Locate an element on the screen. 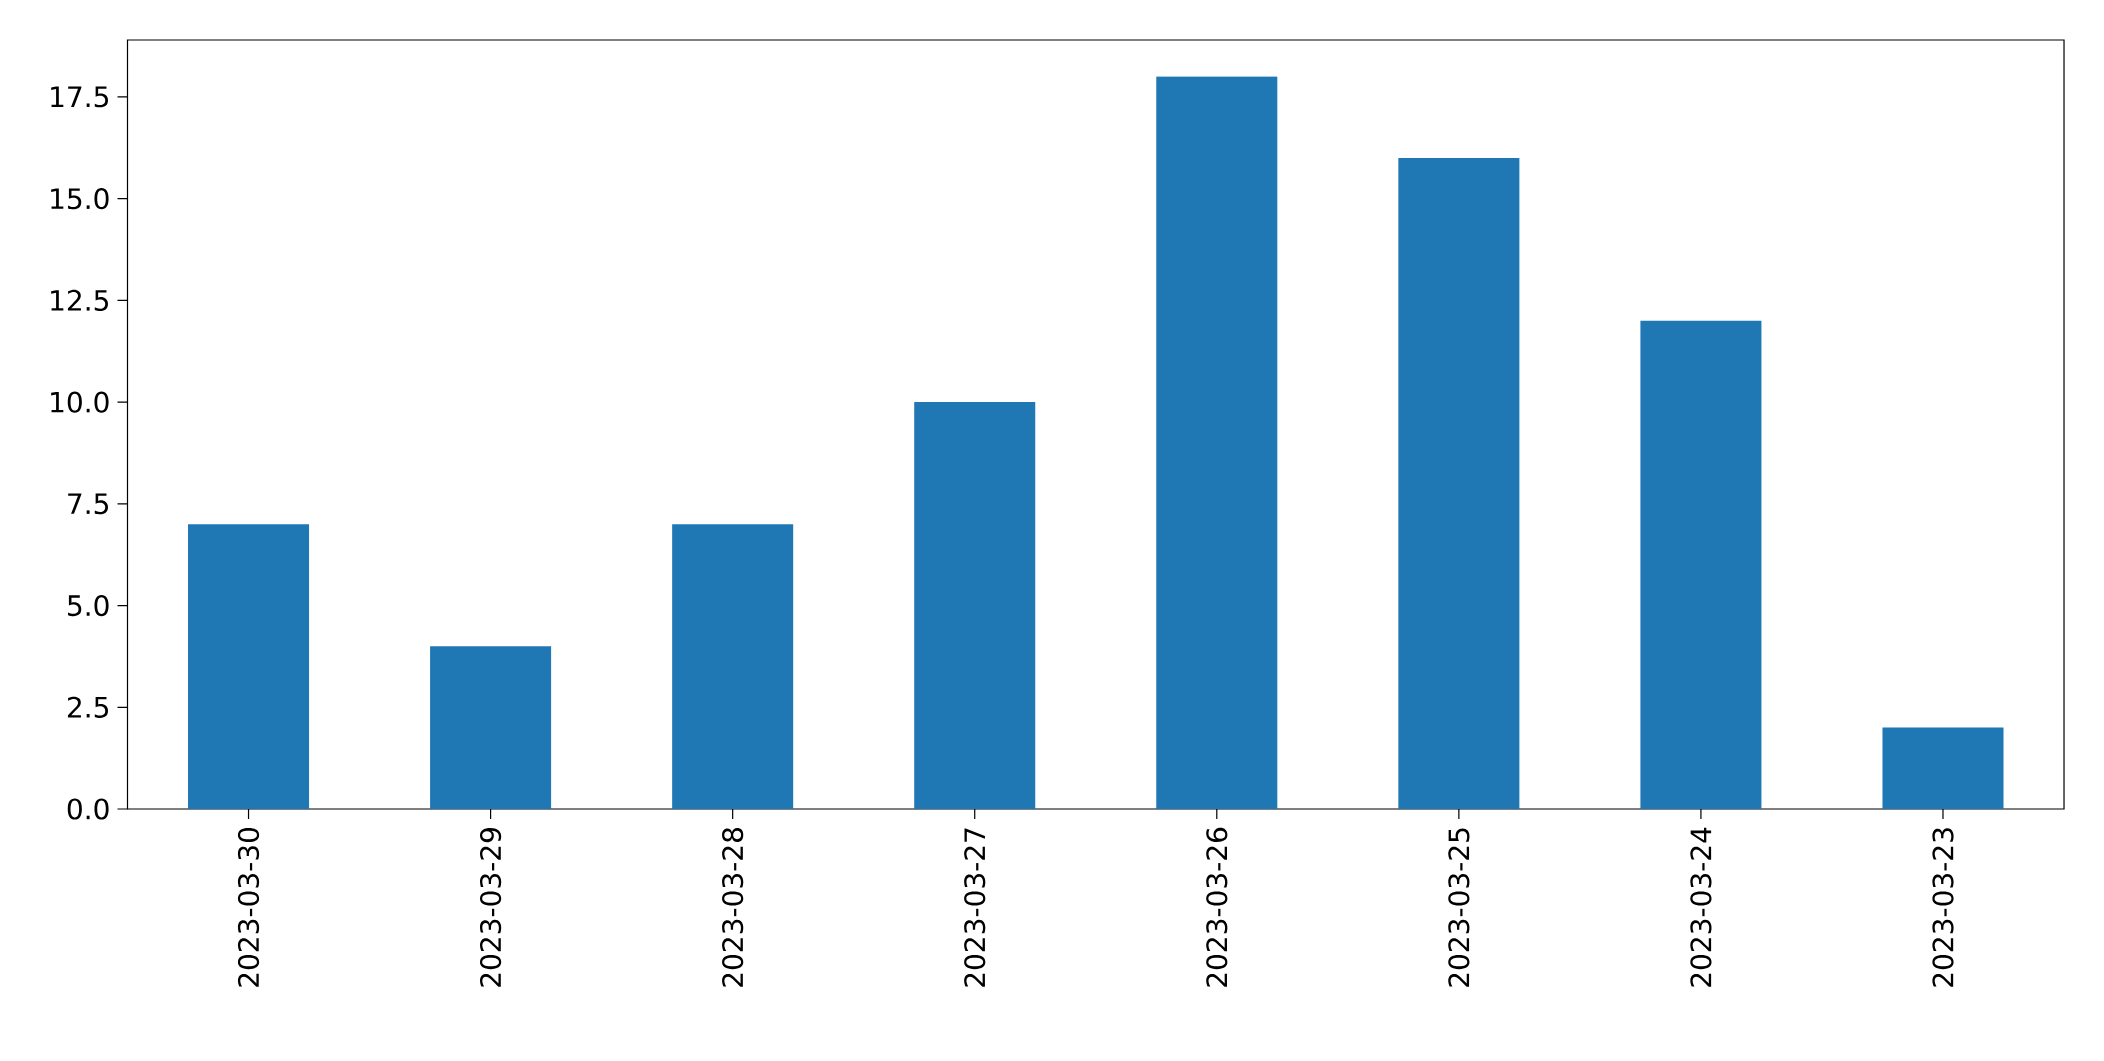  y-tick-label: 12.5 is located at coordinates (79, 300).